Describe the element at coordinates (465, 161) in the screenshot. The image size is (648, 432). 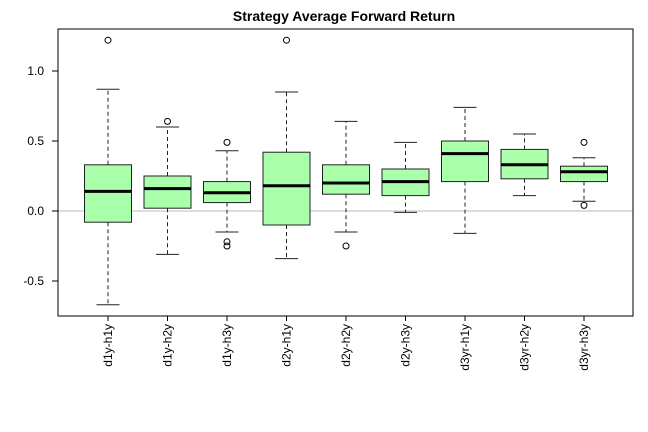
I see `box-d3yr-h1y` at that location.